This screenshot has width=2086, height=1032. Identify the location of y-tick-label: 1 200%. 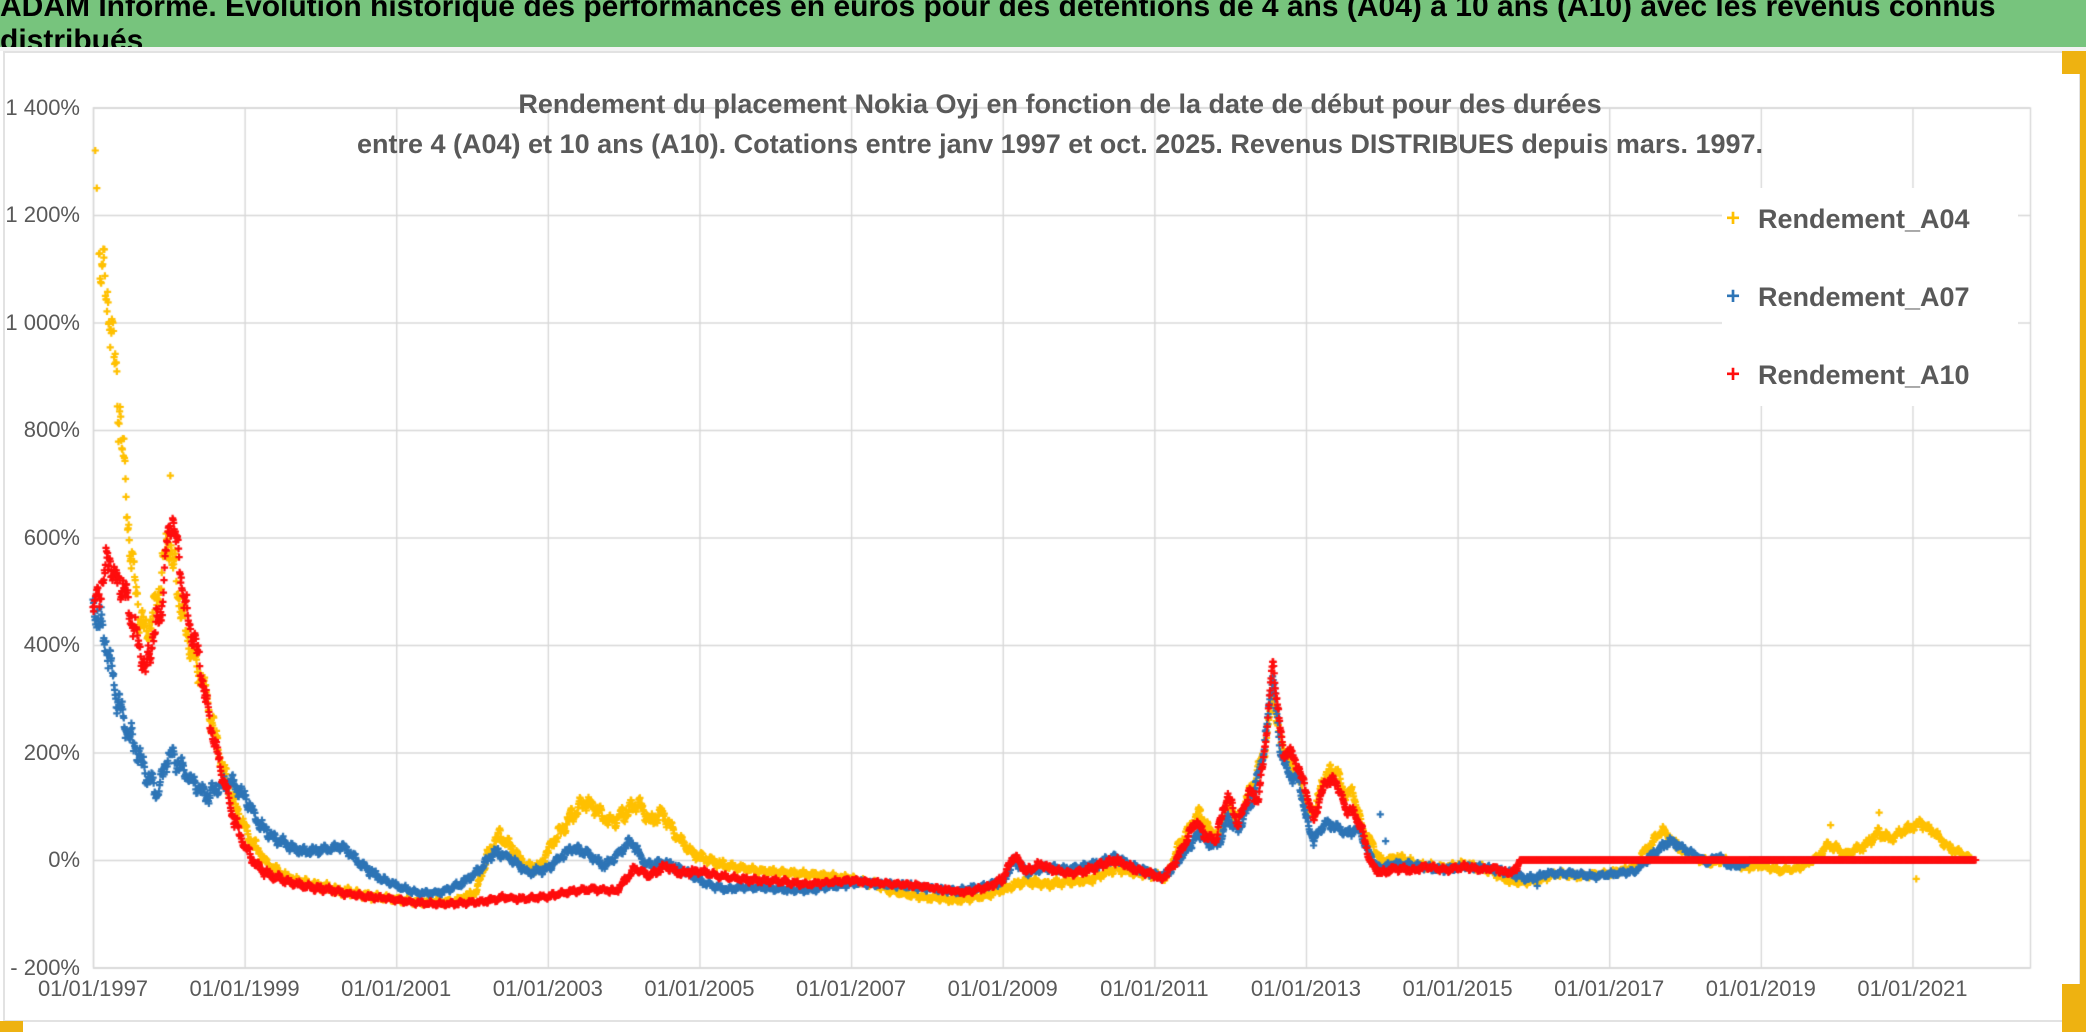
(42, 214).